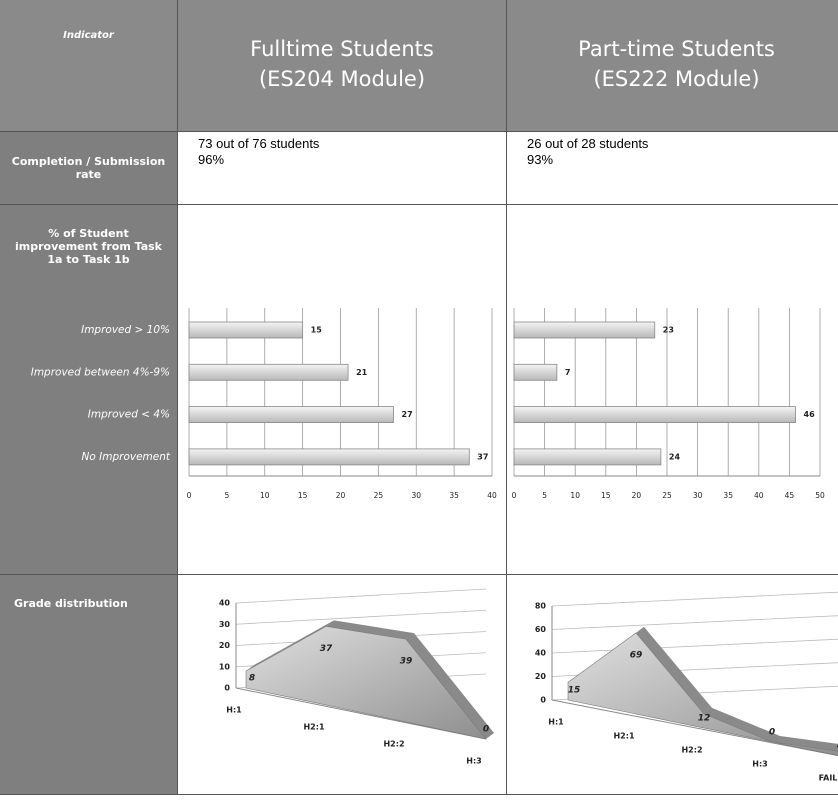  What do you see at coordinates (89, 66) in the screenshot?
I see `indicator-header: Indicator` at bounding box center [89, 66].